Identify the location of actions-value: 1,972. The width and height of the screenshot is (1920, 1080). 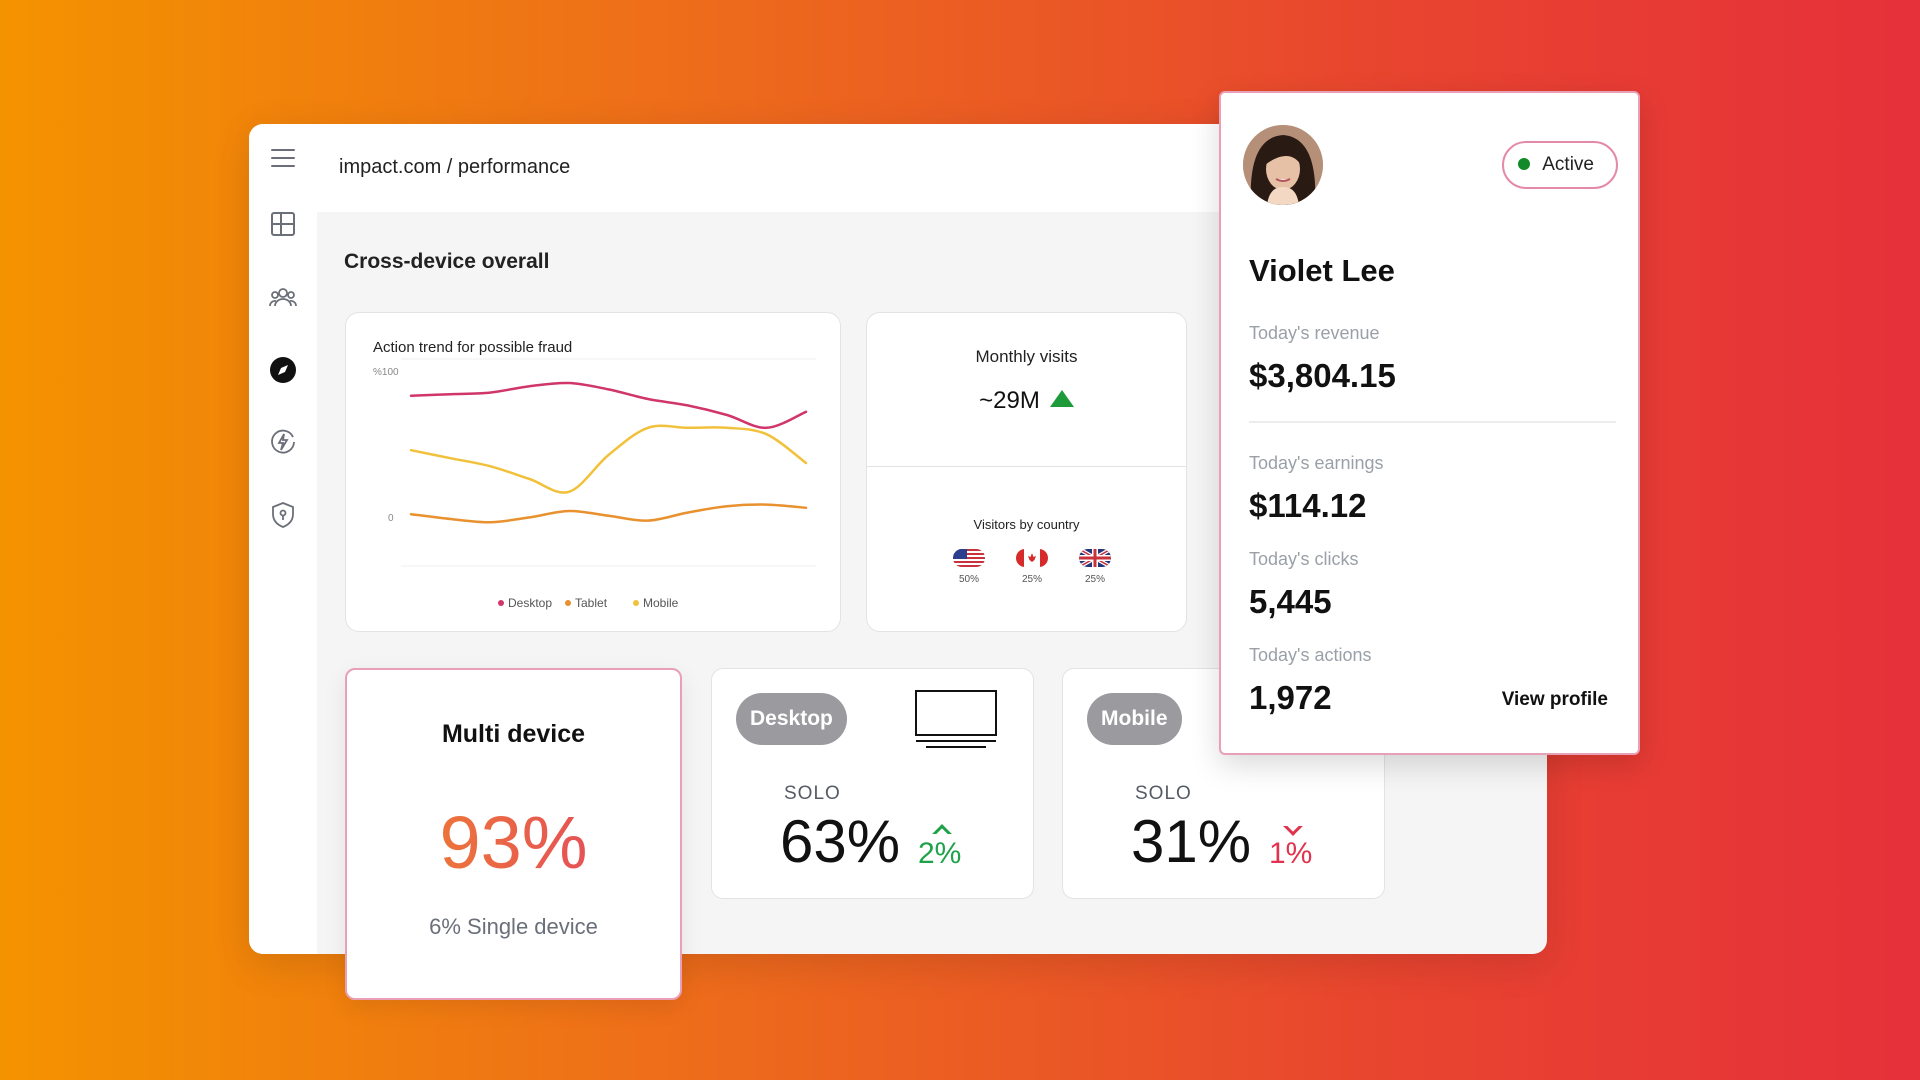
(1290, 697).